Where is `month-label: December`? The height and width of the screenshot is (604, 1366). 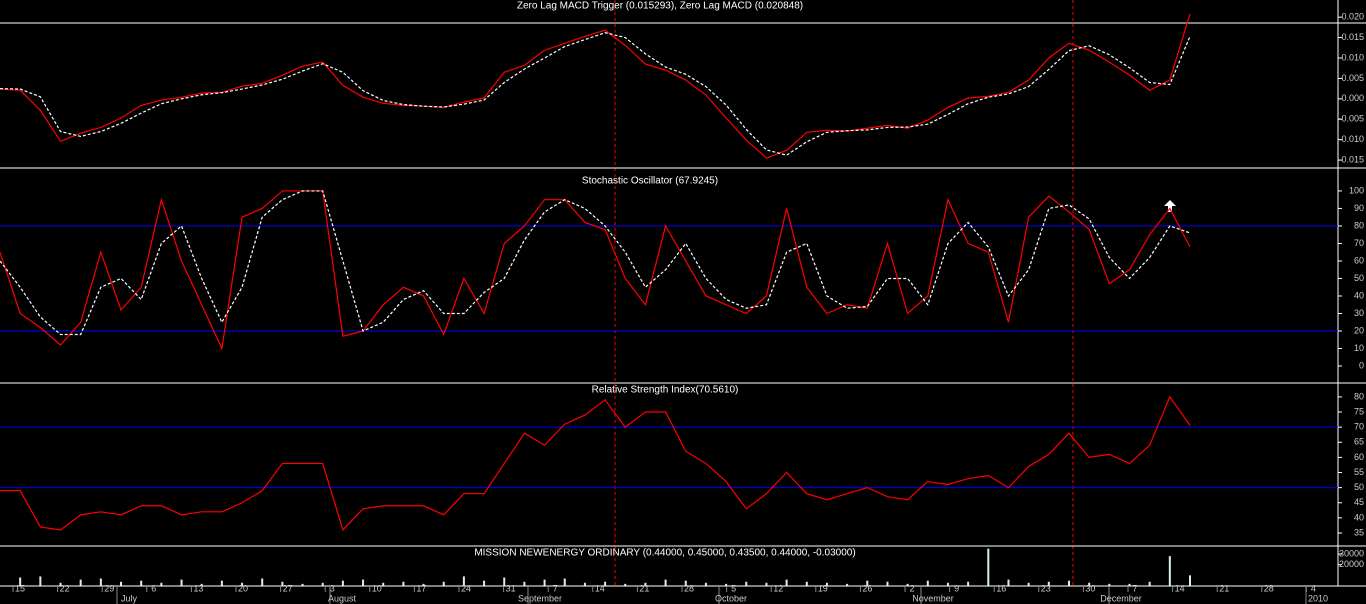
month-label: December is located at coordinates (1121, 598).